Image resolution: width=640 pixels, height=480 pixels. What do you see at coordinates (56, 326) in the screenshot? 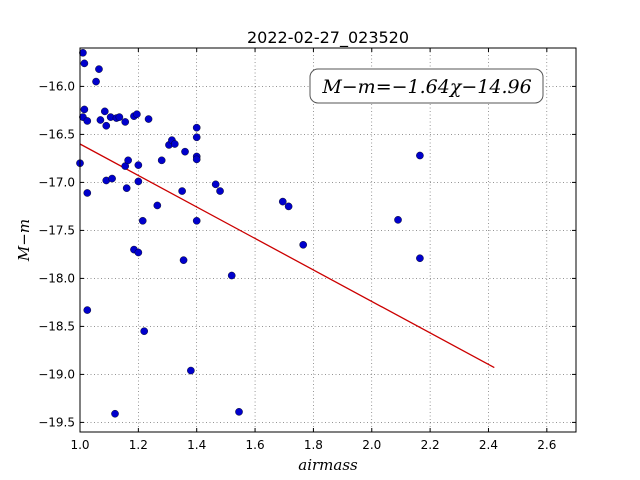
I see `y-tick-label: −18.5` at bounding box center [56, 326].